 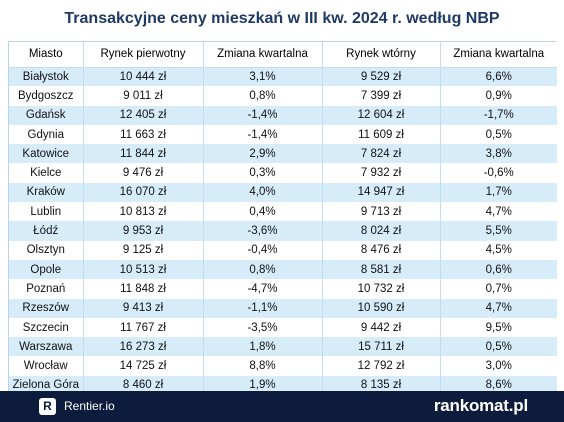 I want to click on cell-secondary-price: 7 824 zł, so click(x=381, y=154).